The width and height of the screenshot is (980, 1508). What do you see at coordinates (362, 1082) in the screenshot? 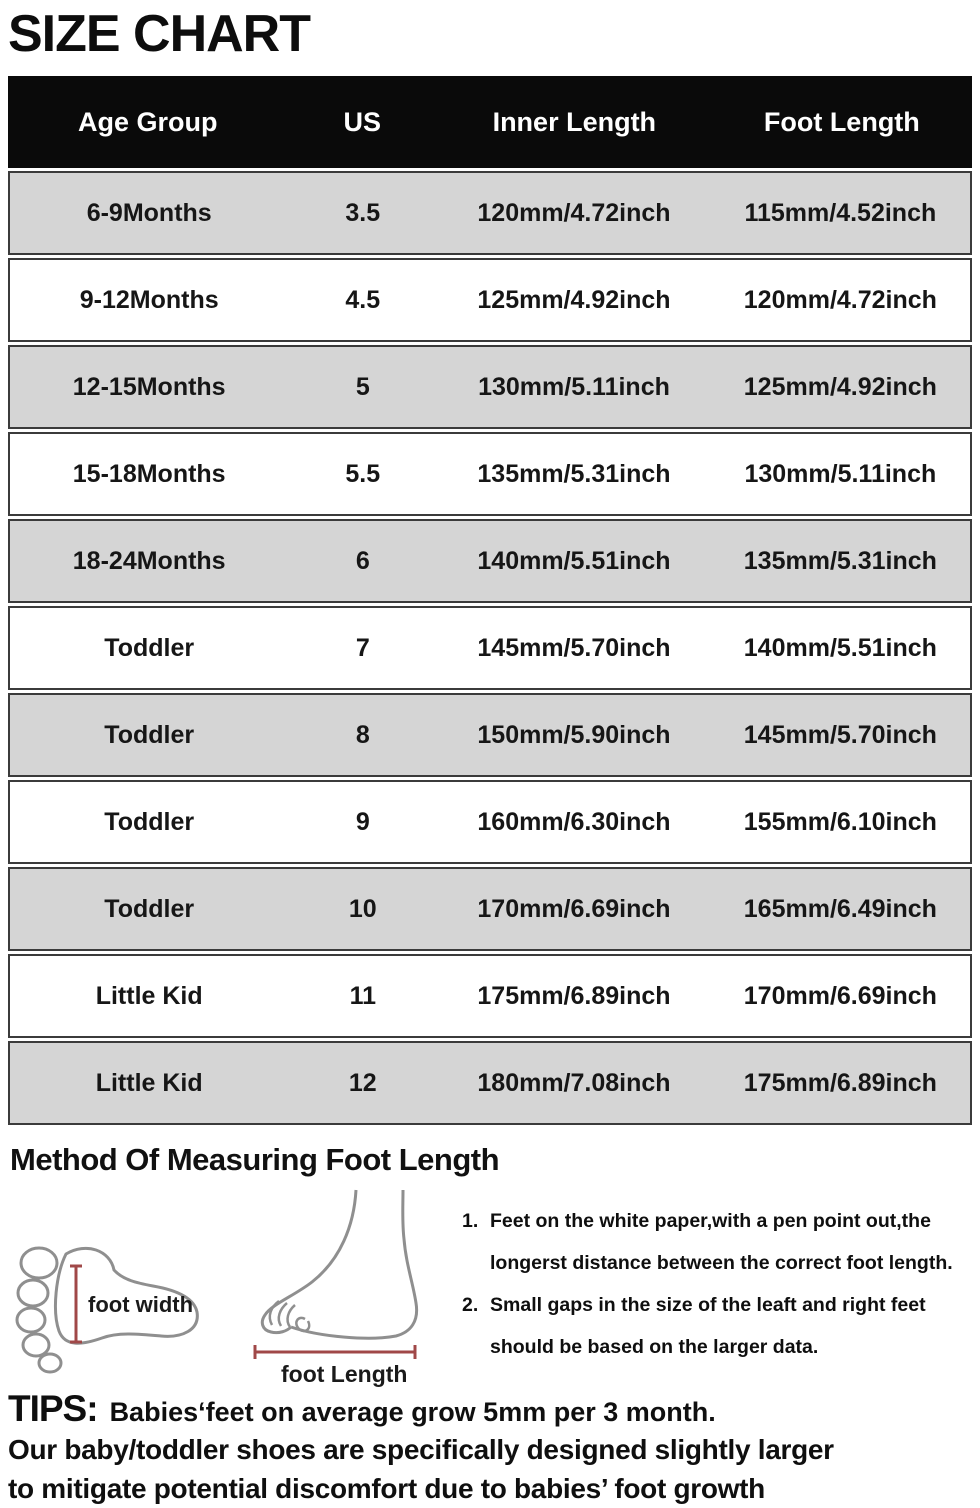
I see `cell-us-size: 12` at bounding box center [362, 1082].